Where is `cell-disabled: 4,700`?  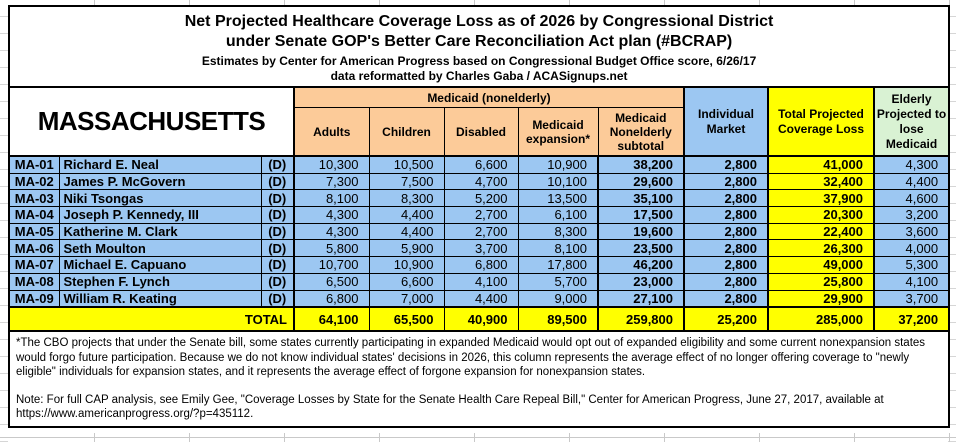 cell-disabled: 4,700 is located at coordinates (481, 181).